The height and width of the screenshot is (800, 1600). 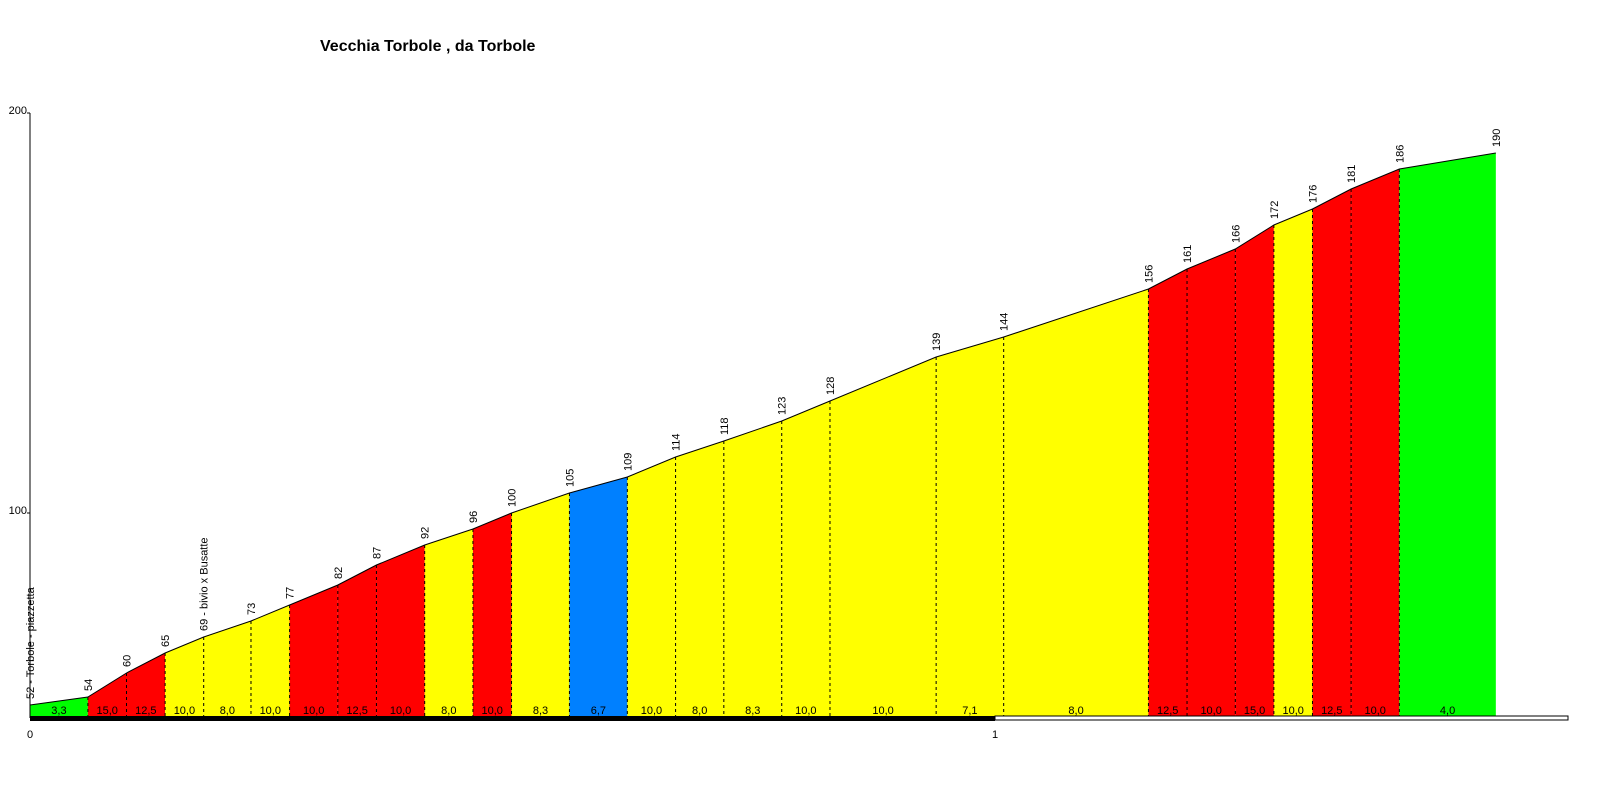 What do you see at coordinates (339, 573) in the screenshot?
I see `altitude-label: 82` at bounding box center [339, 573].